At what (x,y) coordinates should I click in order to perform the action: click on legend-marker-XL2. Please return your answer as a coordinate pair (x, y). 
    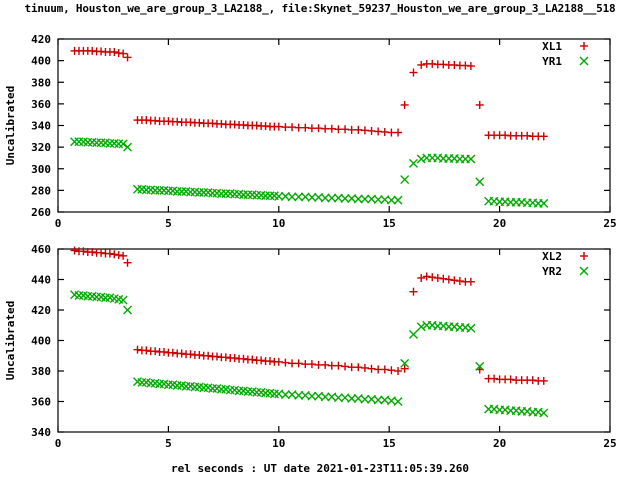
    Looking at the image, I should click on (584, 256).